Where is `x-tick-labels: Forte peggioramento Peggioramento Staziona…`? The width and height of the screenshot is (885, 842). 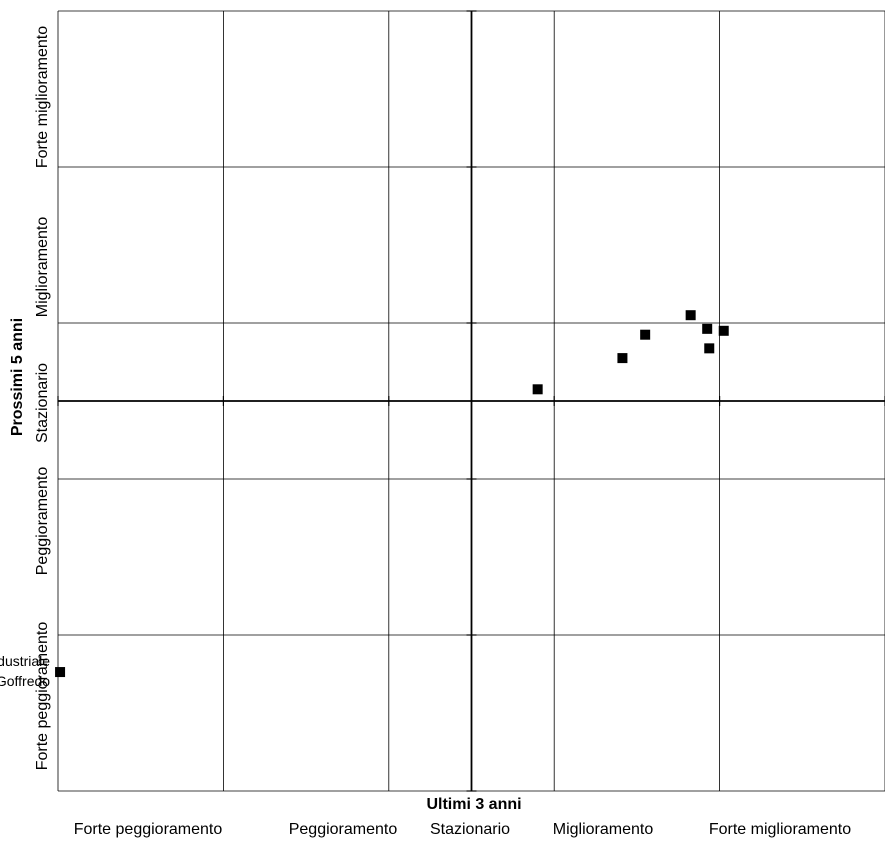
x-tick-labels: Forte peggioramento Peggioramento Staziona… is located at coordinates (463, 829).